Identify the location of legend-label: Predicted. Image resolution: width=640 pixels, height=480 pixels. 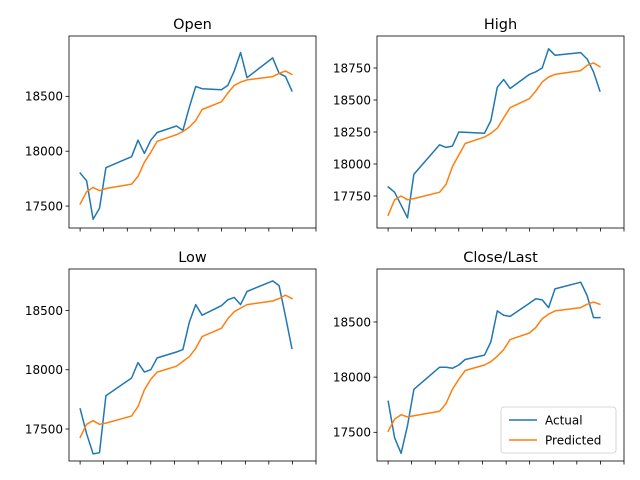
(573, 440).